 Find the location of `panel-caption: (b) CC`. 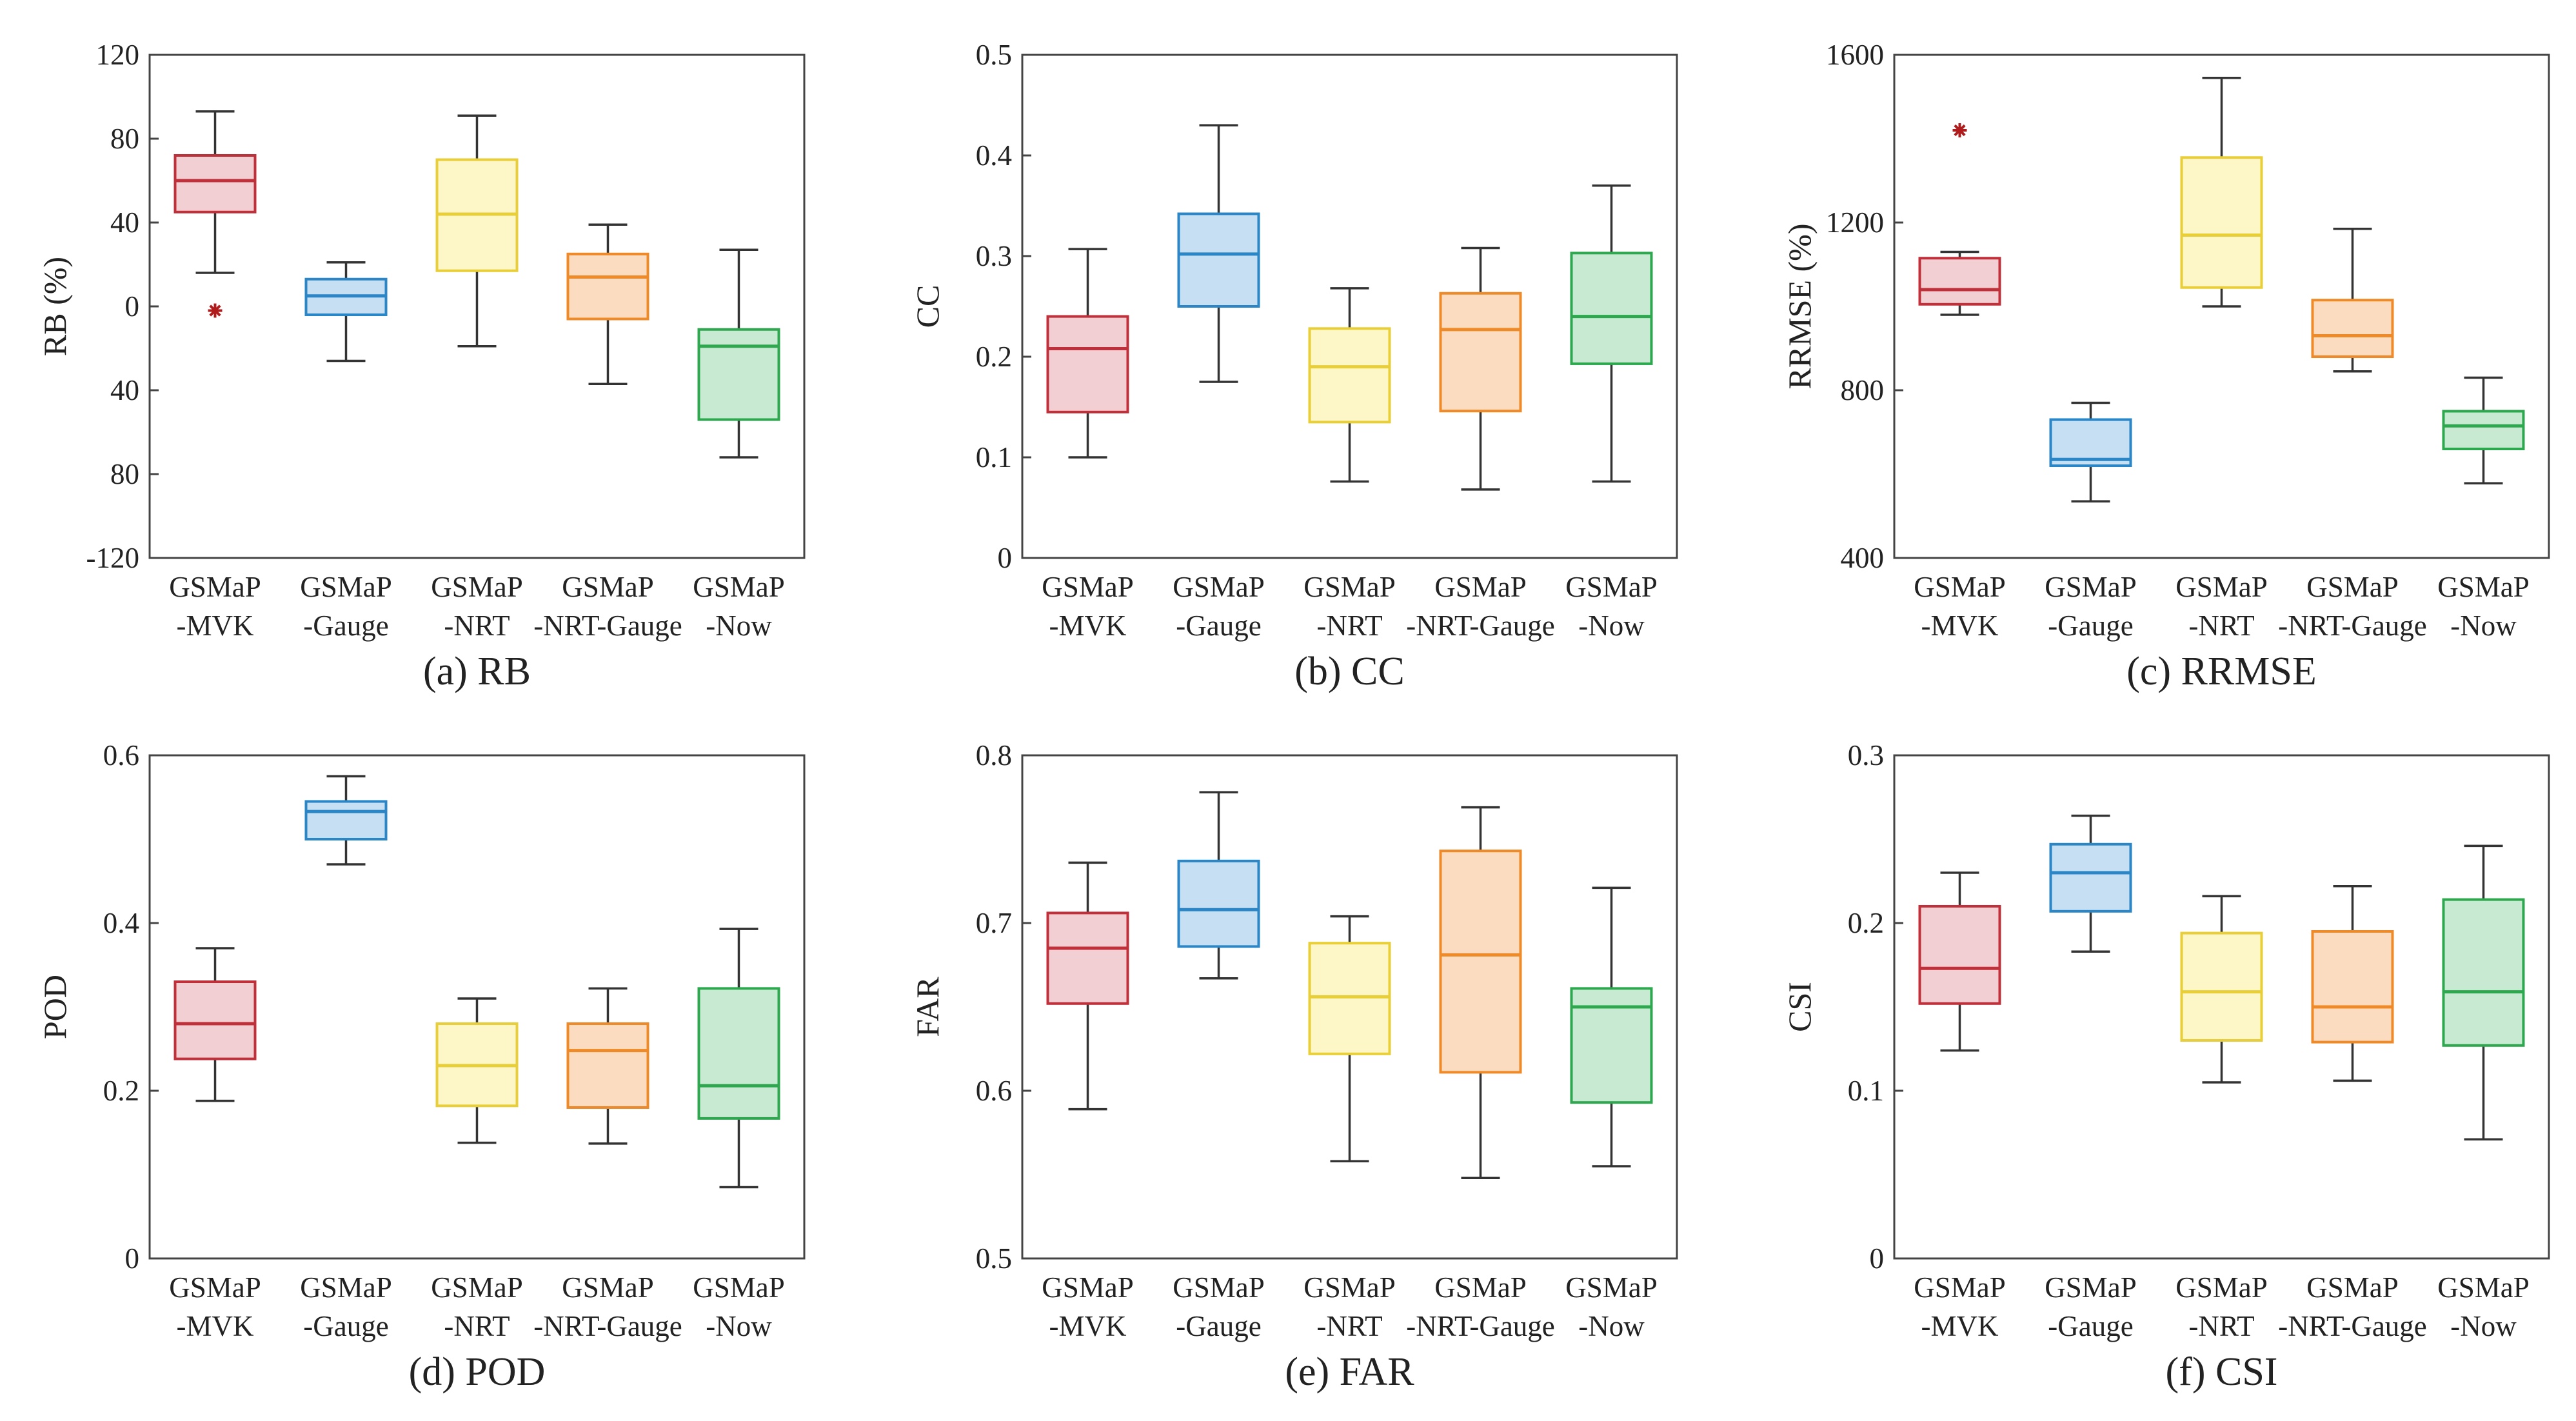

panel-caption: (b) CC is located at coordinates (1349, 671).